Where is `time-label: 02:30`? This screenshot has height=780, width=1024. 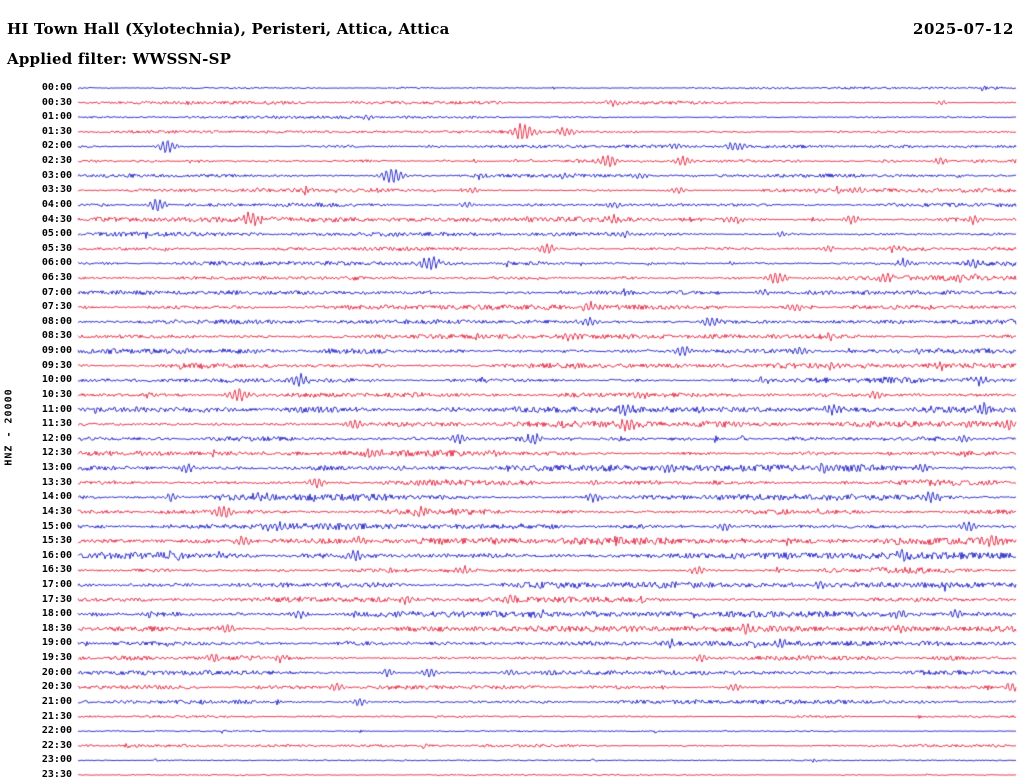 time-label: 02:30 is located at coordinates (56, 161).